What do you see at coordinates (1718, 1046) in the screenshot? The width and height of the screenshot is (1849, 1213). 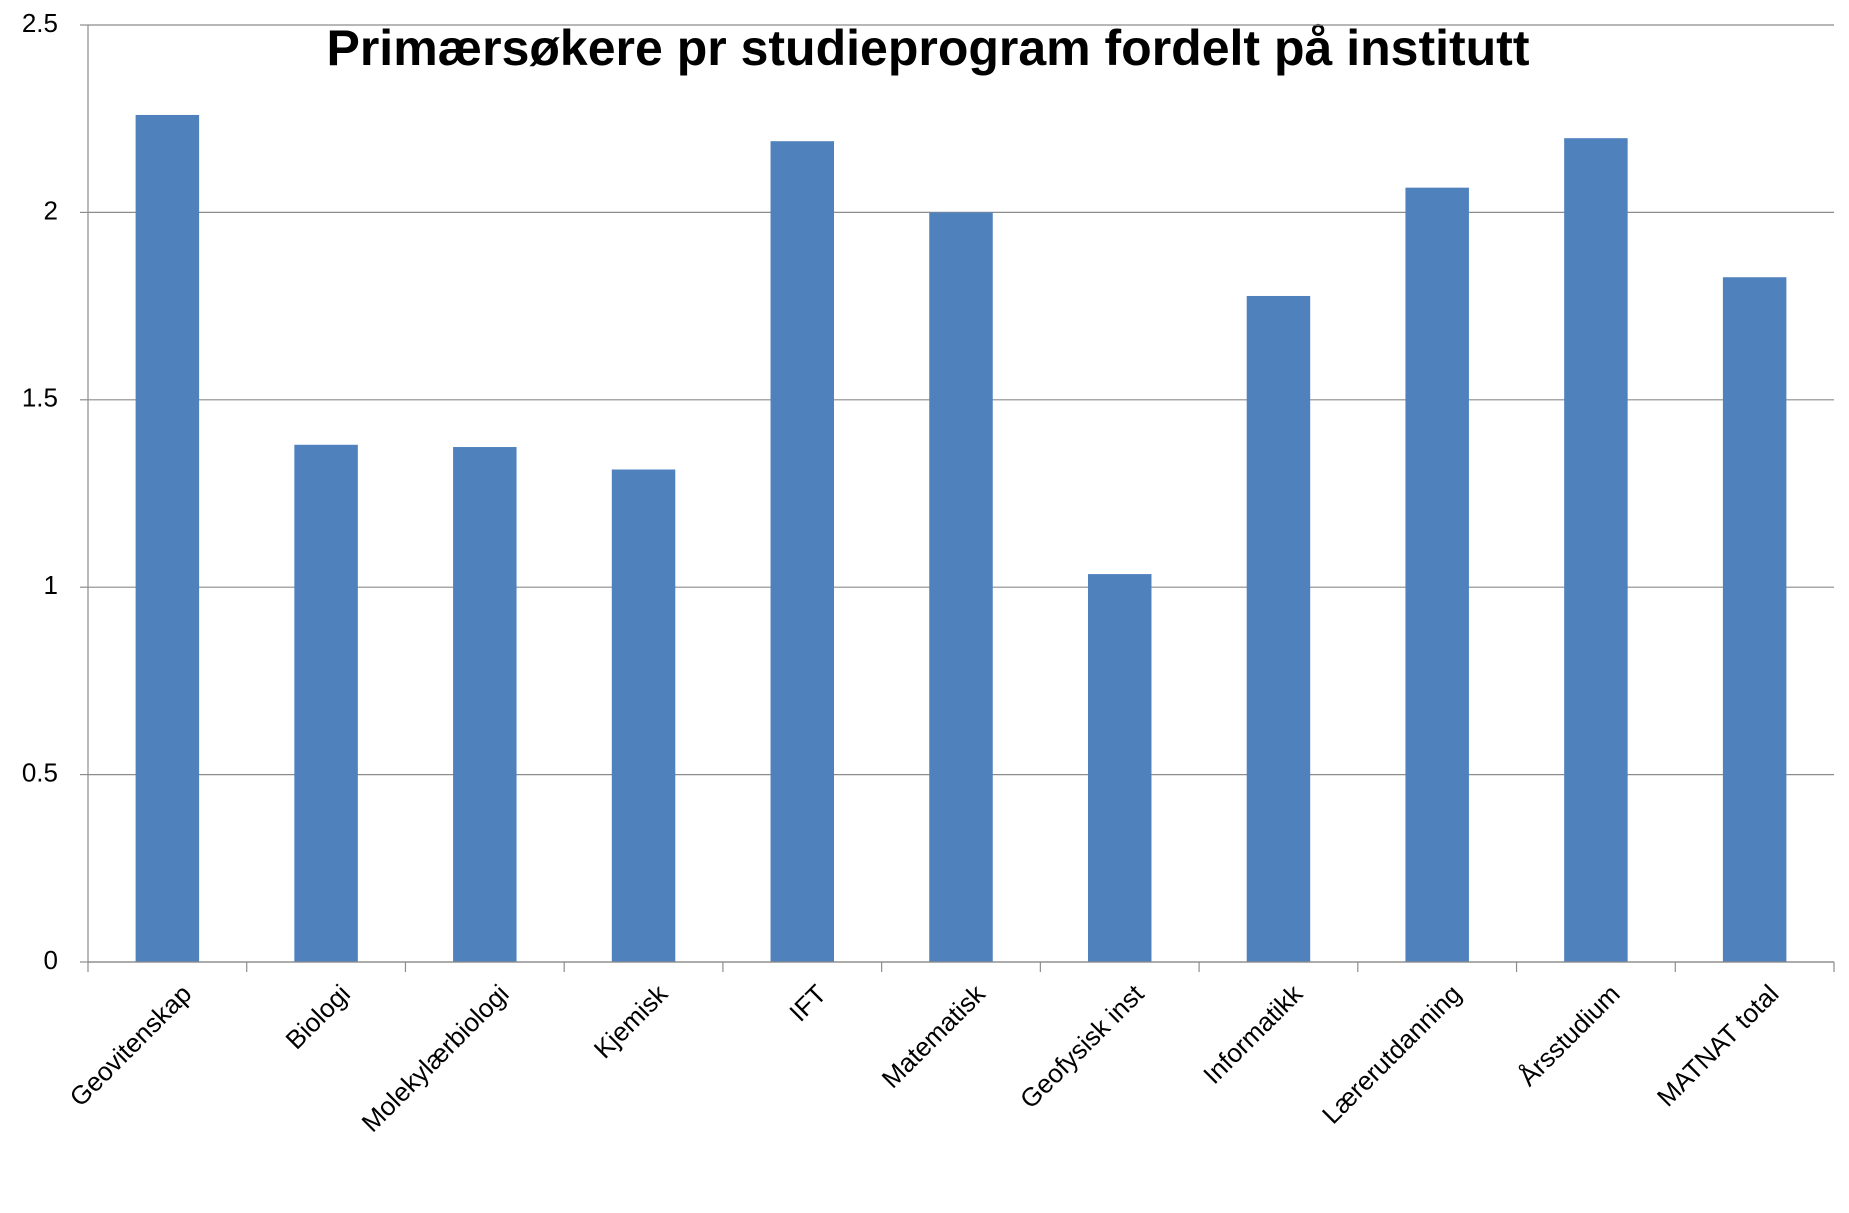 I see `x-tick-label: MATNAT total` at bounding box center [1718, 1046].